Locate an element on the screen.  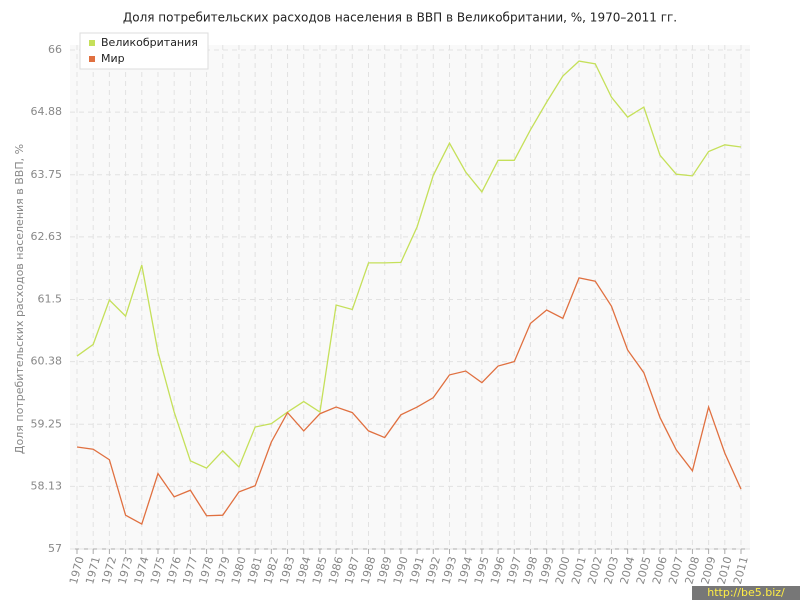
y-tick-label: 61.5 is located at coordinates (50, 299).